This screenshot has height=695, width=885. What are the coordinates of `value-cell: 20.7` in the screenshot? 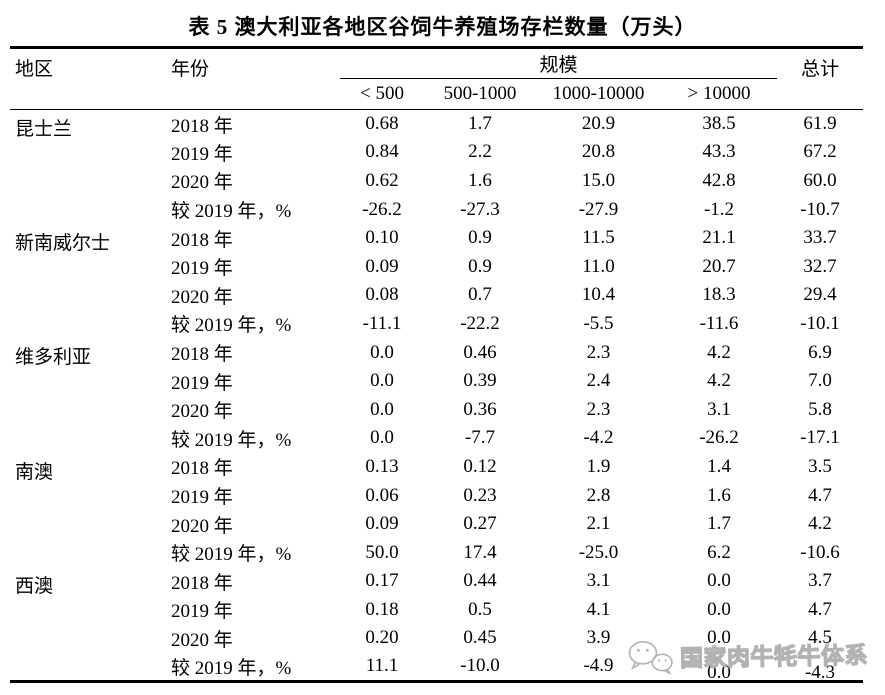 It's located at (719, 266).